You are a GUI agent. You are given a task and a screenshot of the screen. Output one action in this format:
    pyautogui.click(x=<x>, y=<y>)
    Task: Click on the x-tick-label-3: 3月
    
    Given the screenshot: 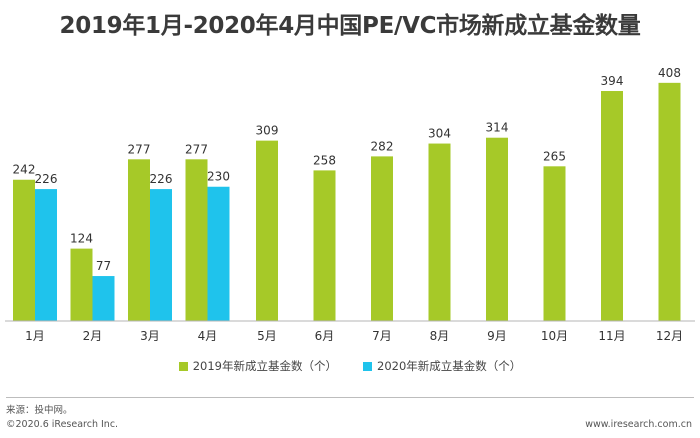 What is the action you would take?
    pyautogui.click(x=150, y=336)
    